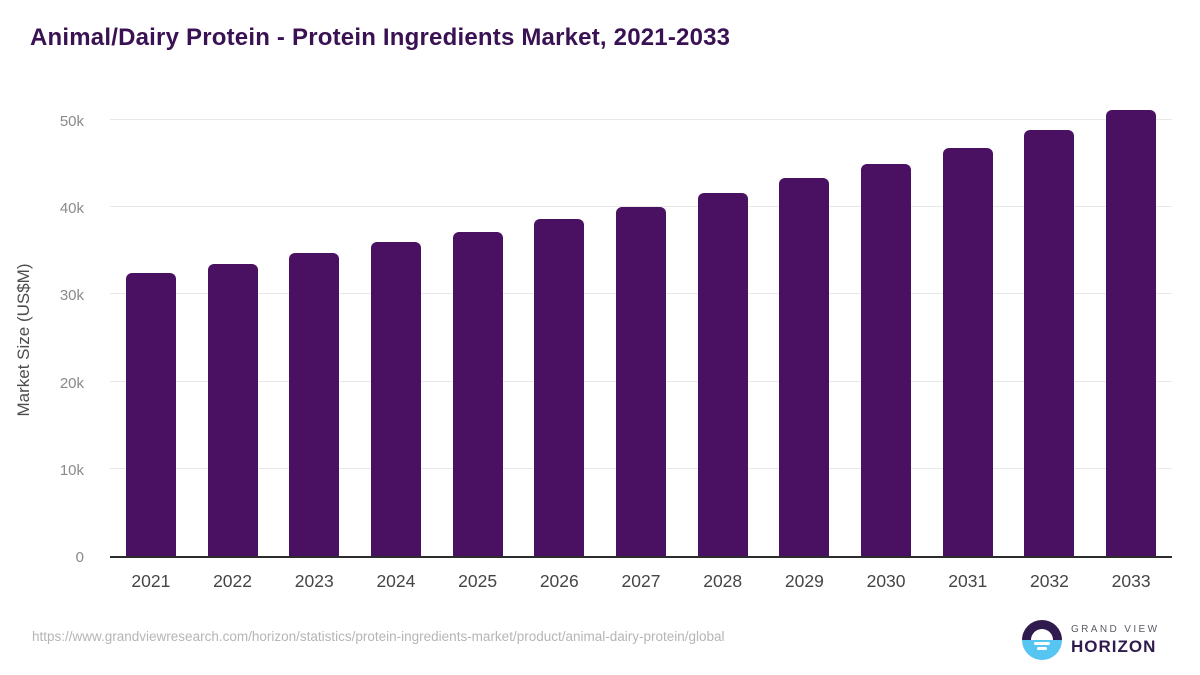 The width and height of the screenshot is (1200, 675). Describe the element at coordinates (79, 557) in the screenshot. I see `y-tick-label-0: 0` at that location.